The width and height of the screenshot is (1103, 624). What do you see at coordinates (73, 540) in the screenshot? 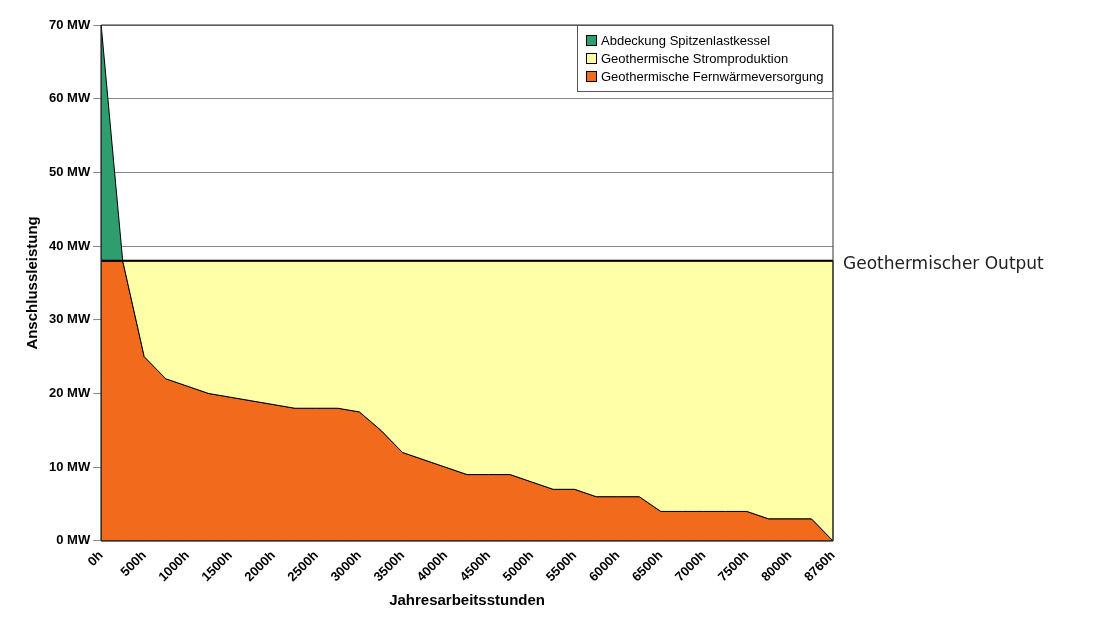
I see `y-tick-label: 0 MW` at bounding box center [73, 540].